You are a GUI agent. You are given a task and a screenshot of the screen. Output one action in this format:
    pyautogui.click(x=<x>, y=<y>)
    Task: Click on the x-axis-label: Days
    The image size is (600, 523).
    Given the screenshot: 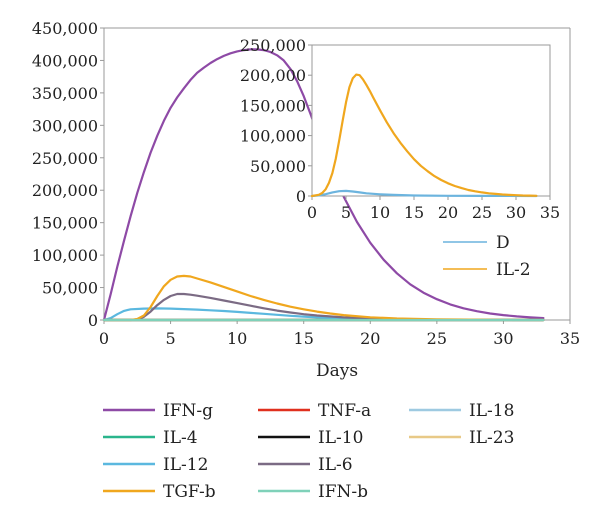 What is the action you would take?
    pyautogui.click(x=337, y=371)
    